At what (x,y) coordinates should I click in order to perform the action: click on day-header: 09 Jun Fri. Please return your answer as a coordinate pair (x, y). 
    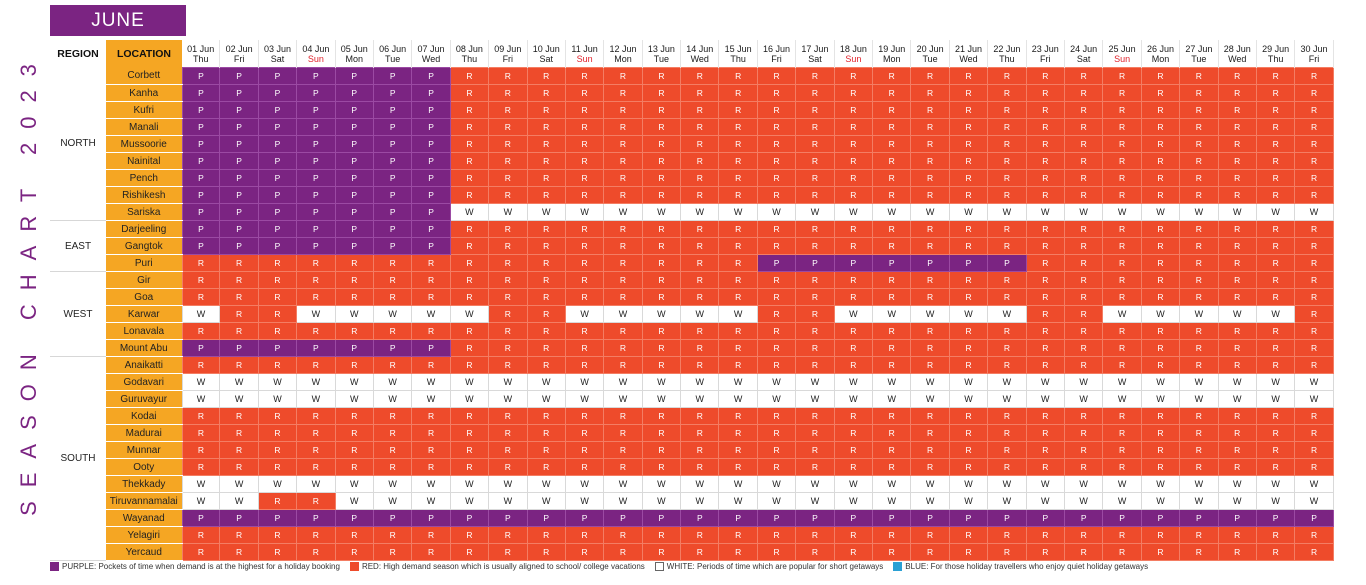
    Looking at the image, I should click on (508, 54).